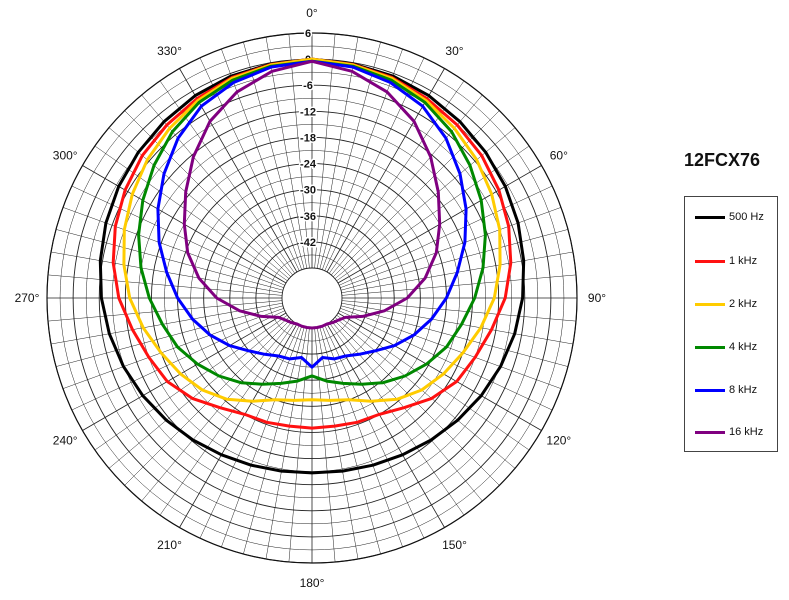  What do you see at coordinates (743, 304) in the screenshot?
I see `legend-label: 2 kHz` at bounding box center [743, 304].